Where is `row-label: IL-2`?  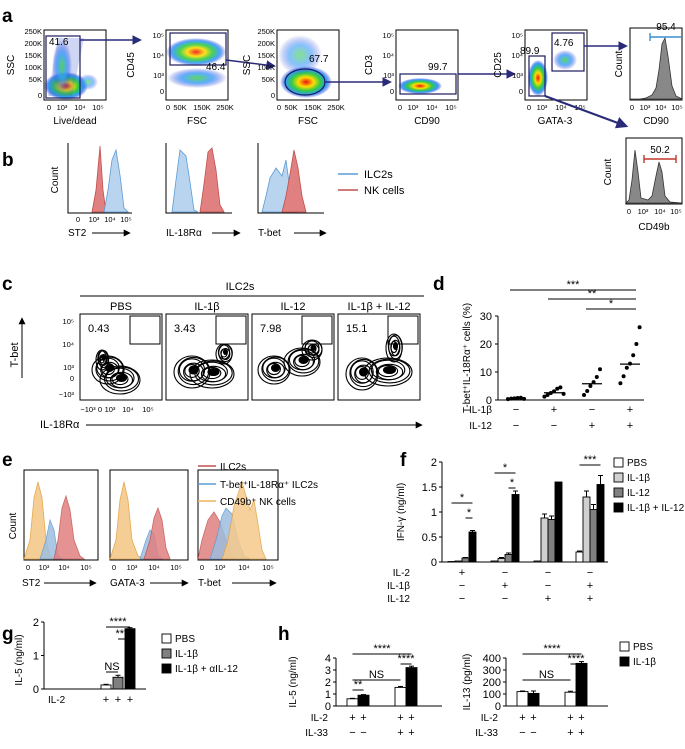 row-label: IL-2 is located at coordinates (320, 718).